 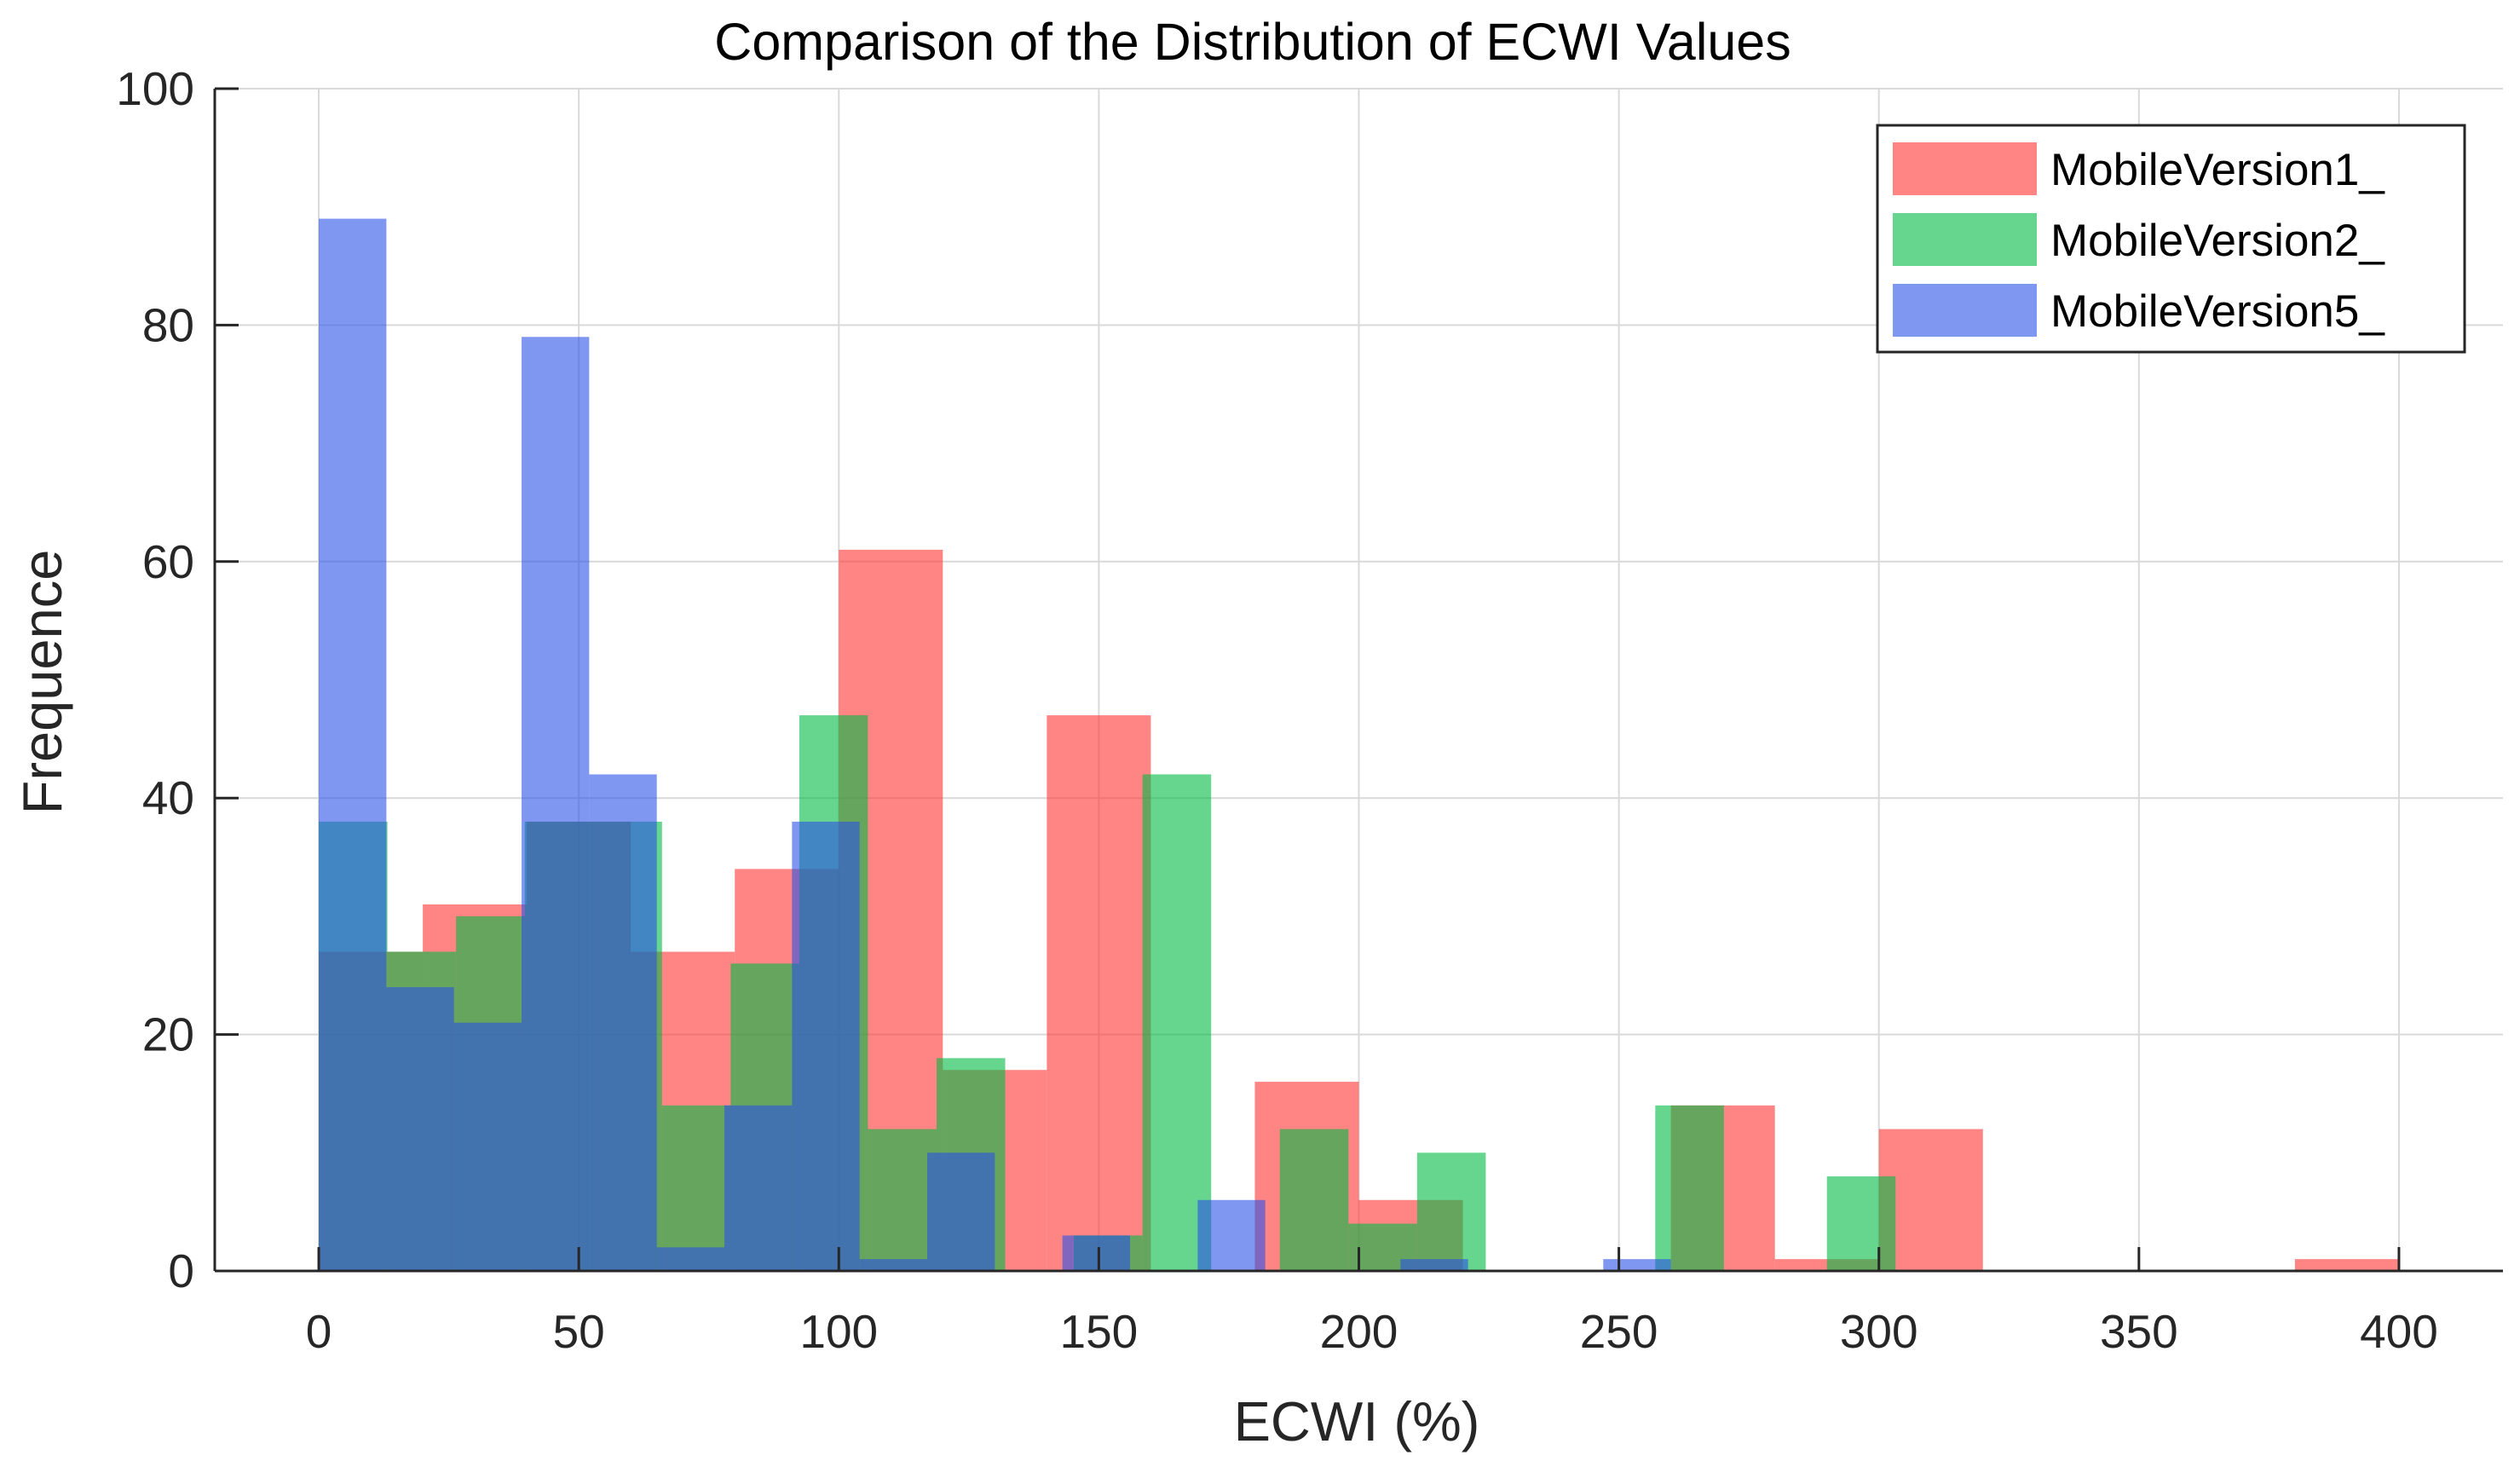 What do you see at coordinates (168, 324) in the screenshot?
I see `y-tick-label-4: 80` at bounding box center [168, 324].